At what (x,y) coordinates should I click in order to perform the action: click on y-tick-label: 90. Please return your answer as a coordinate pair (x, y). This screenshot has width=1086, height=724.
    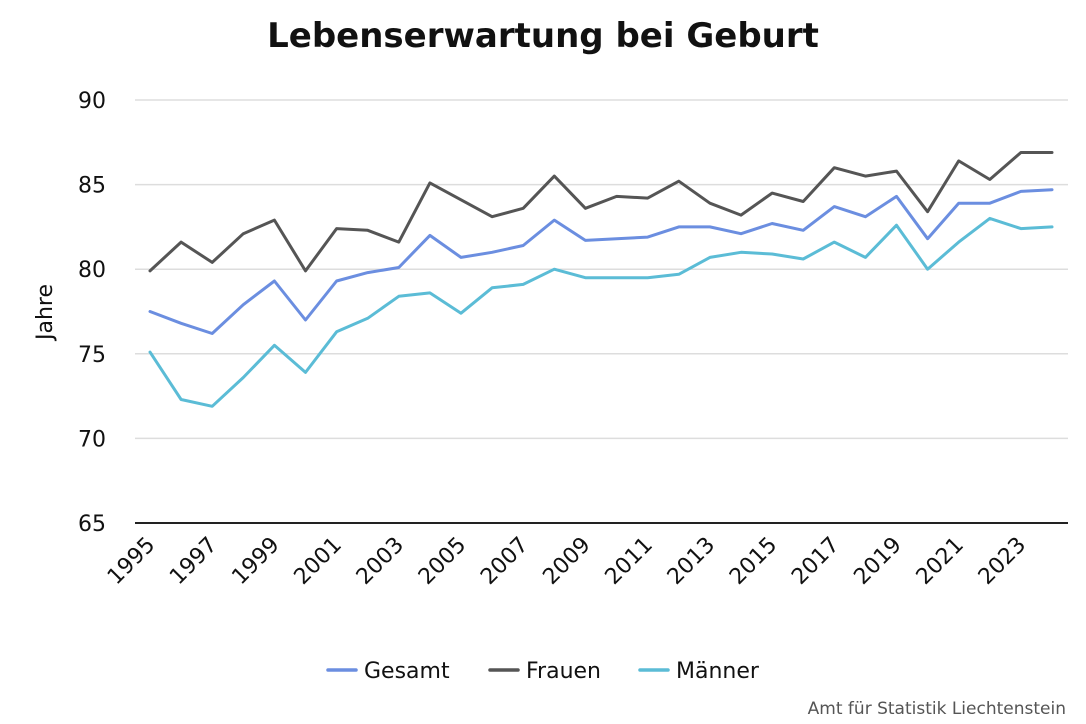
    Looking at the image, I should click on (92, 101).